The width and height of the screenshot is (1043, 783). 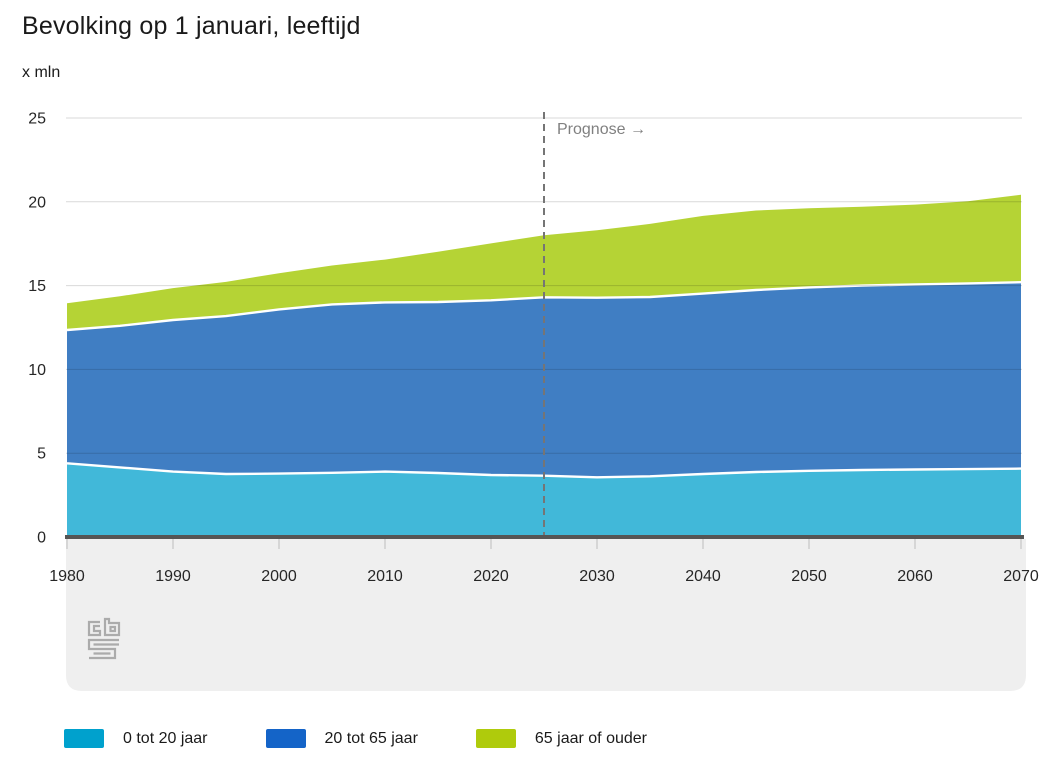 What do you see at coordinates (37, 202) in the screenshot?
I see `y-tick-label: 20` at bounding box center [37, 202].